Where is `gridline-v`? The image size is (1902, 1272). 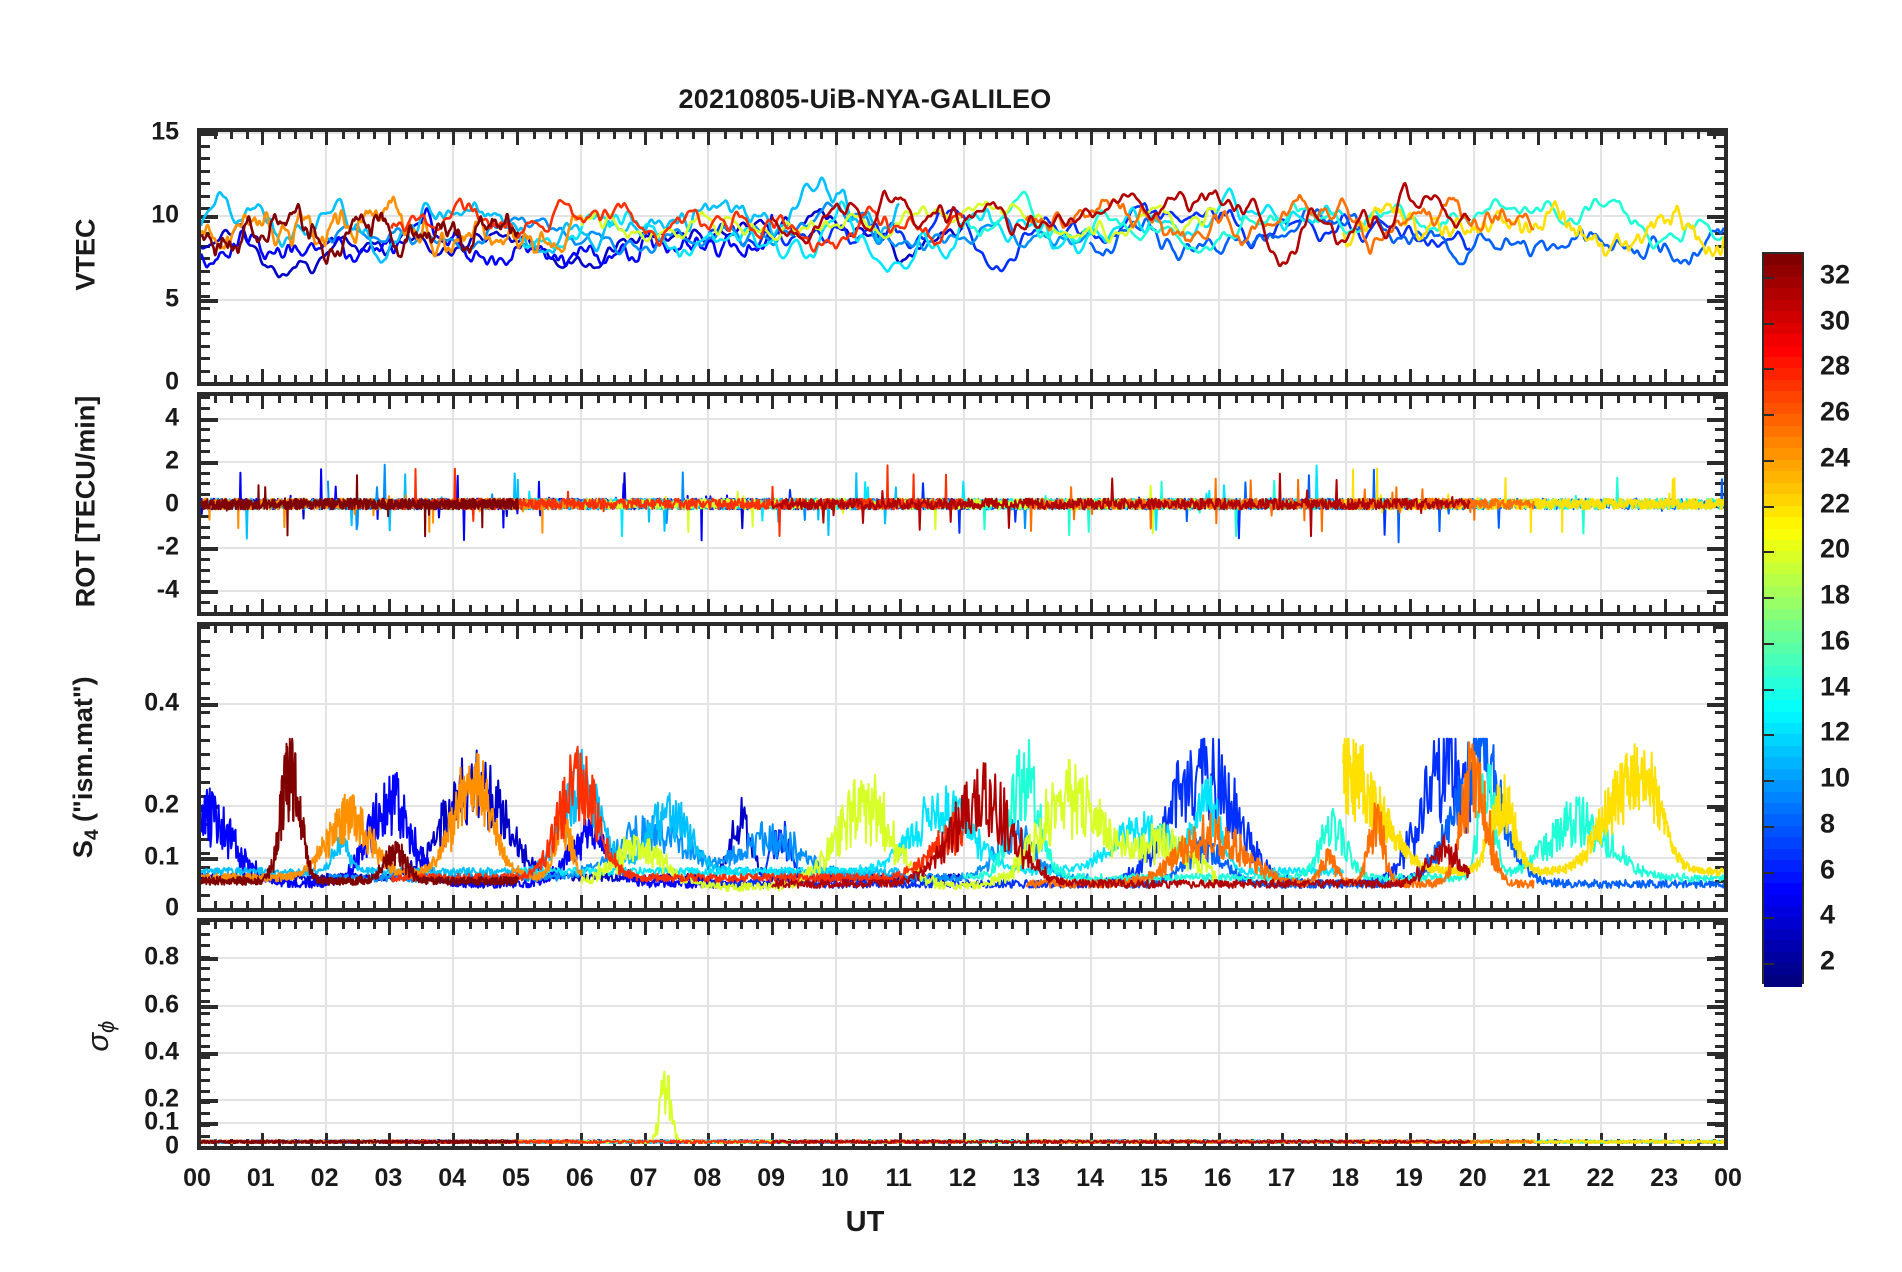 gridline-v is located at coordinates (1346, 1034).